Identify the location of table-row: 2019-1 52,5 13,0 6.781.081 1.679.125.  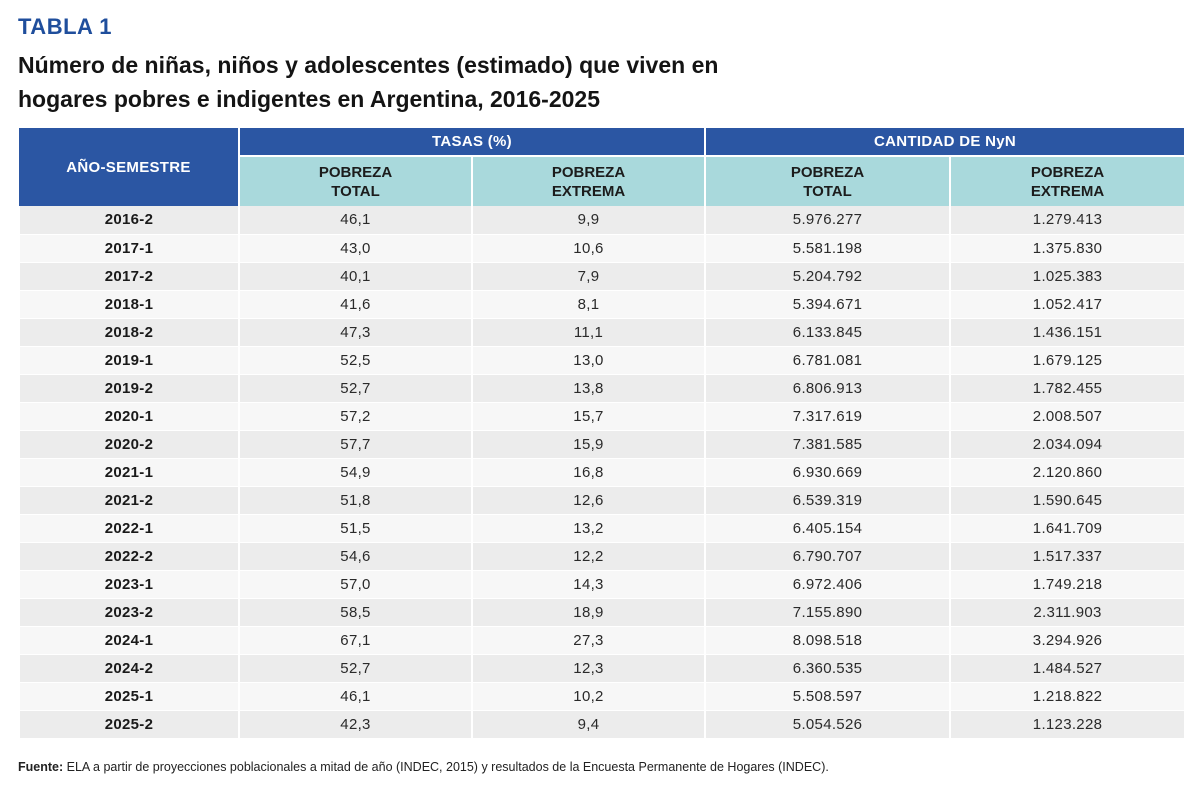
(602, 360).